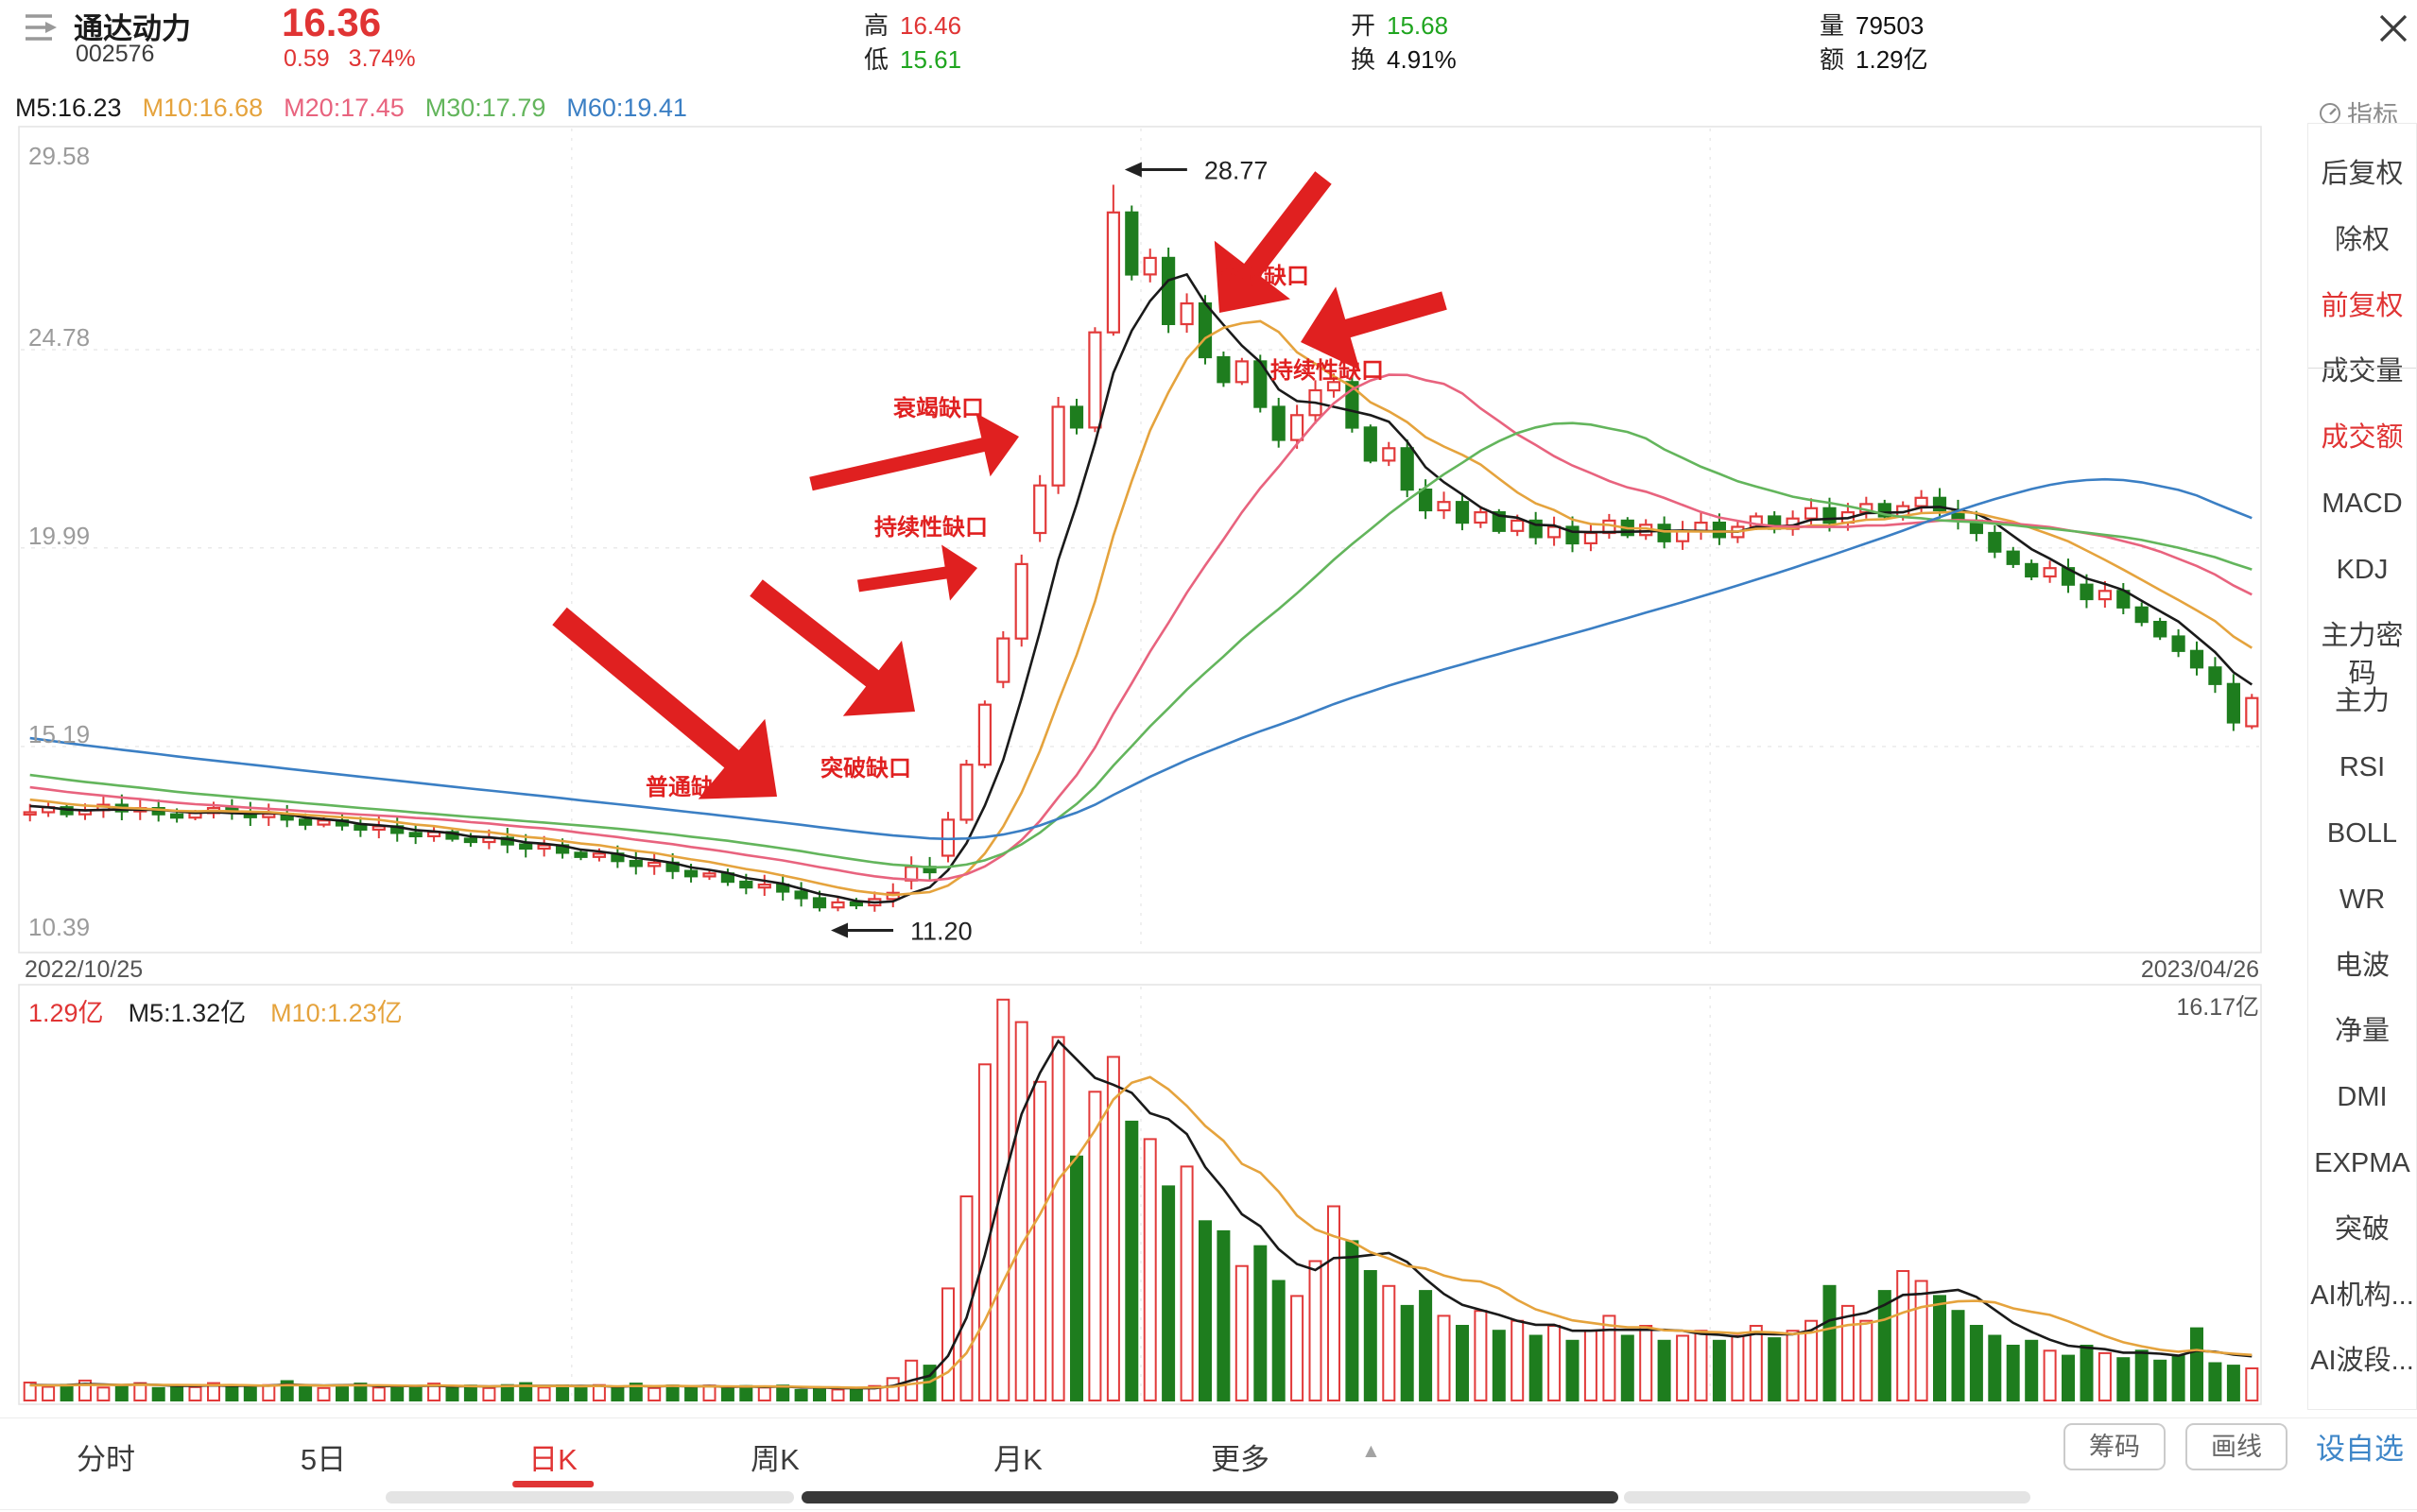  Describe the element at coordinates (59, 337) in the screenshot. I see `y-axis-tick: 24.78` at that location.